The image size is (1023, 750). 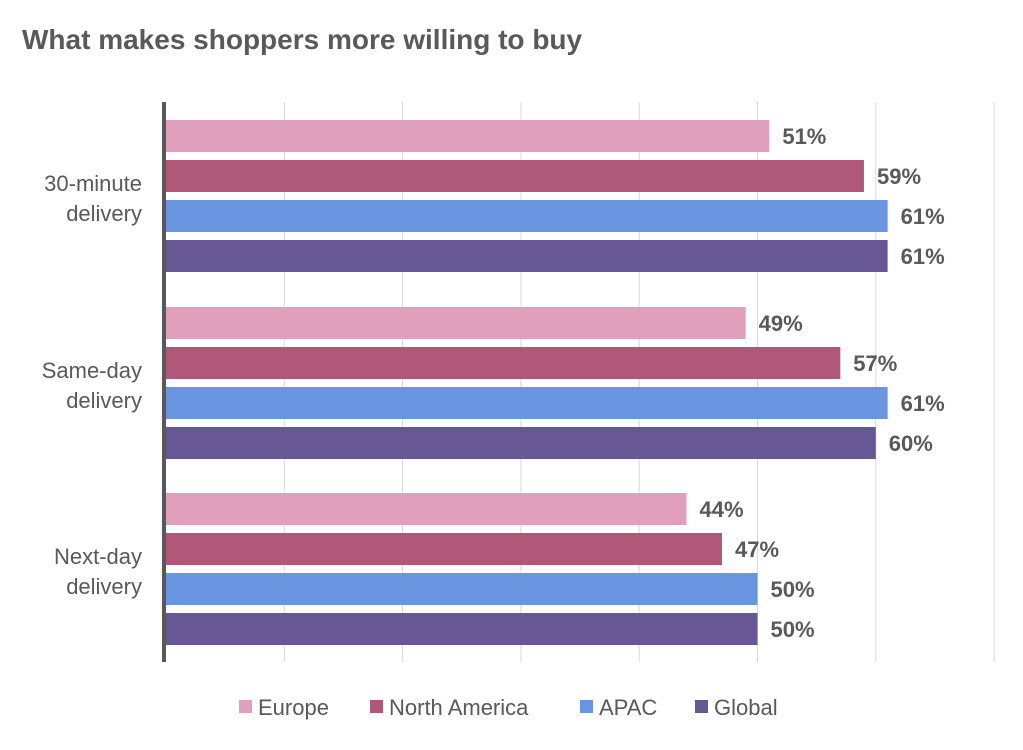 What do you see at coordinates (722, 509) in the screenshot?
I see `data-label: 44%` at bounding box center [722, 509].